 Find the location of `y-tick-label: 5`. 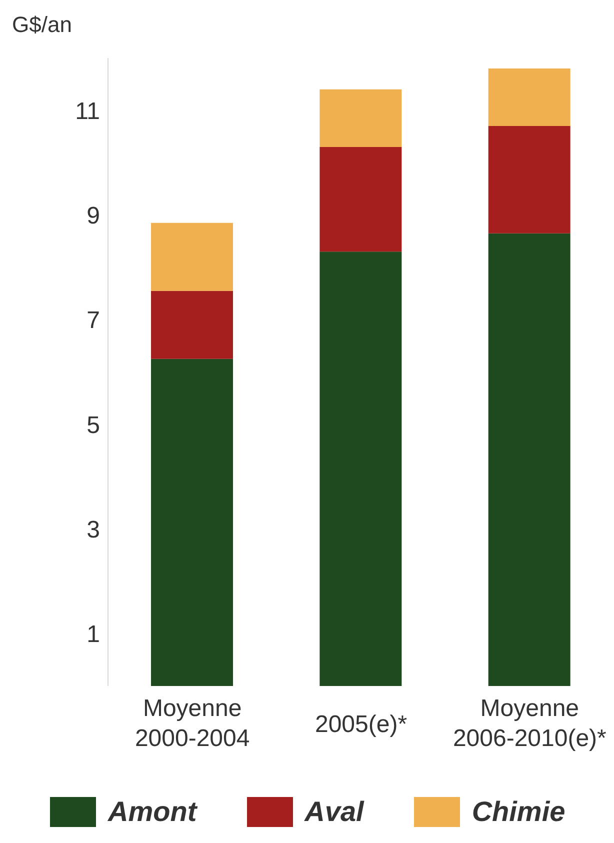

y-tick-label: 5 is located at coordinates (93, 425).